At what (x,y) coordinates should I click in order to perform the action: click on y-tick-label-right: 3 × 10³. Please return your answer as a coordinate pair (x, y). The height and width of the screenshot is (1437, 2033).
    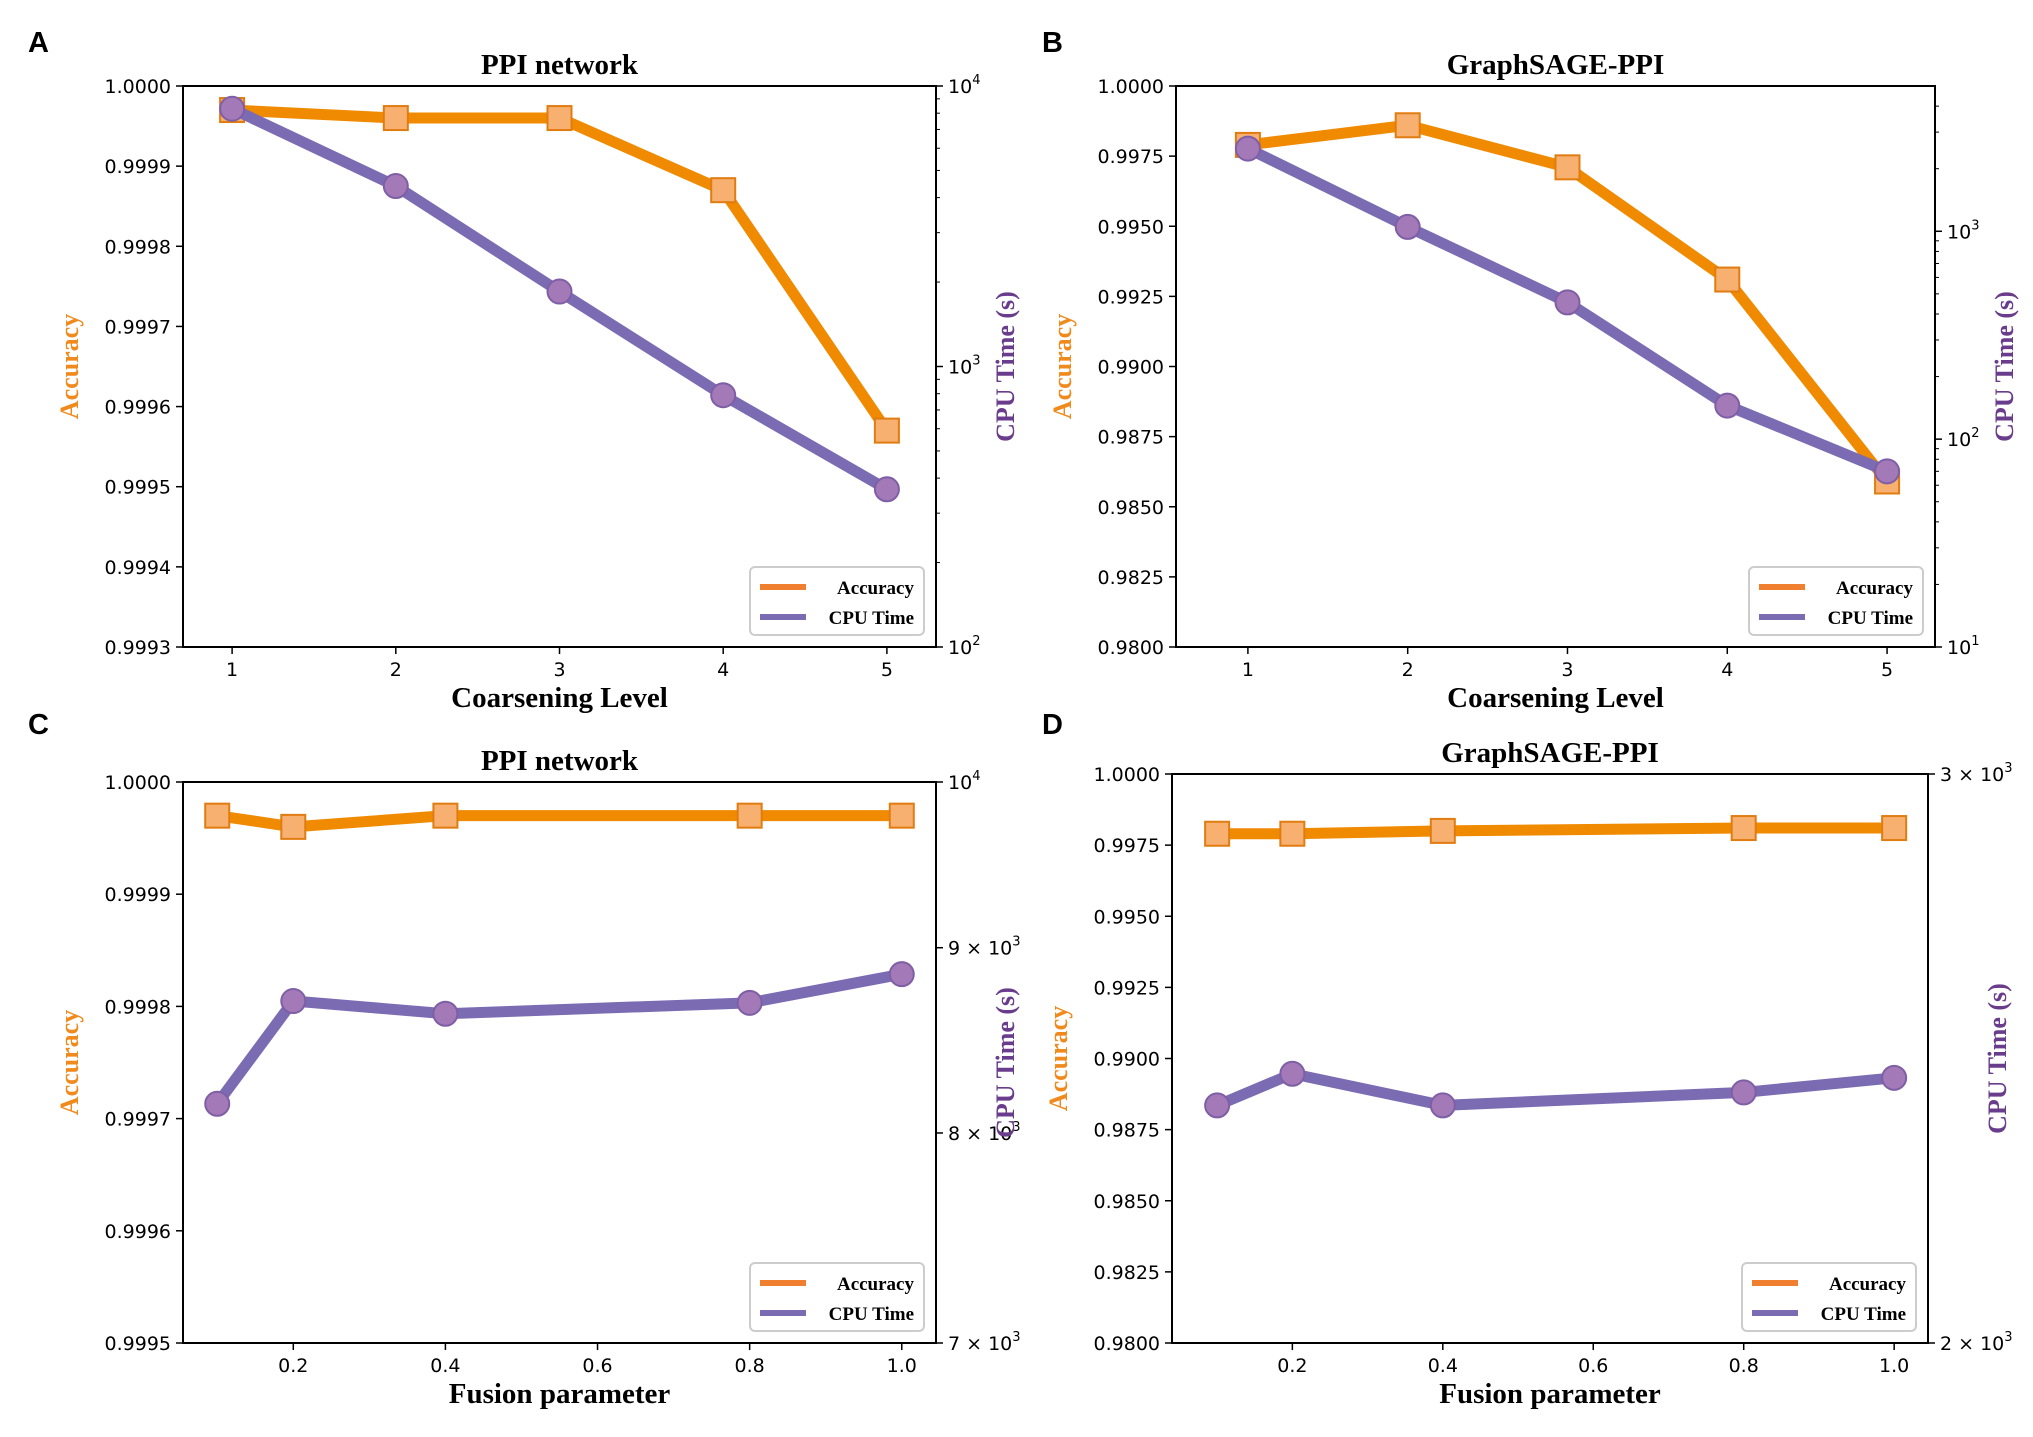
    Looking at the image, I should click on (1976, 773).